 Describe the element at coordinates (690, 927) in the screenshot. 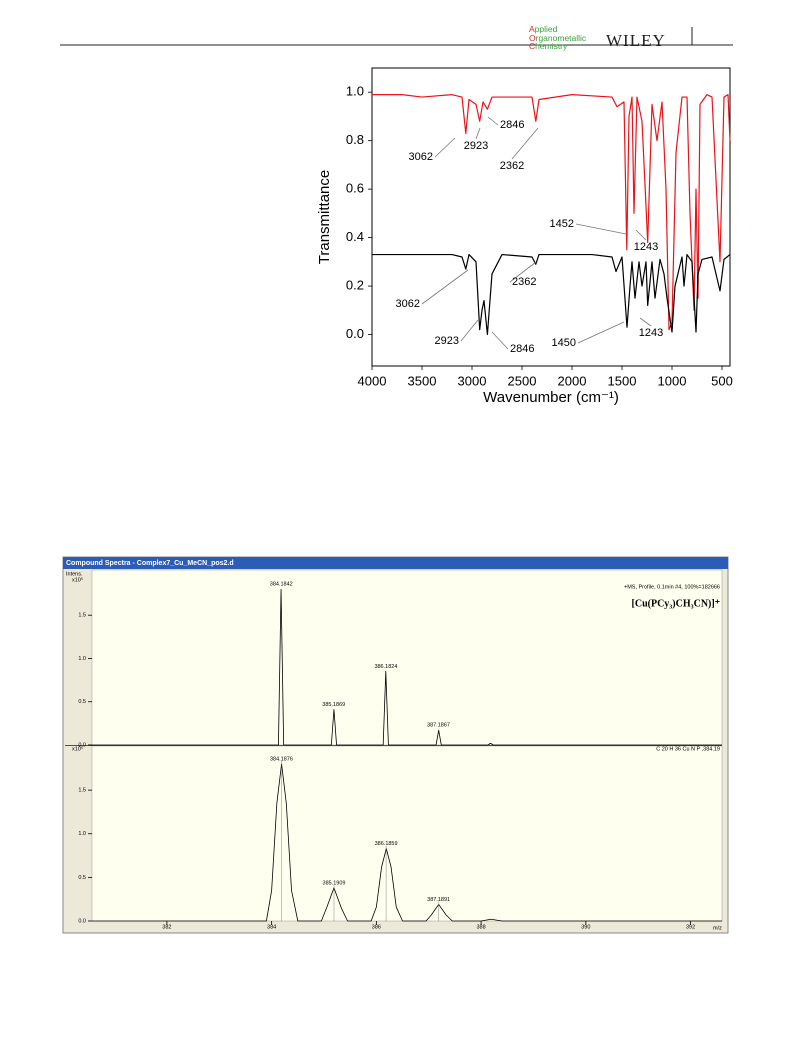

I see `x-tick-label: 392` at that location.